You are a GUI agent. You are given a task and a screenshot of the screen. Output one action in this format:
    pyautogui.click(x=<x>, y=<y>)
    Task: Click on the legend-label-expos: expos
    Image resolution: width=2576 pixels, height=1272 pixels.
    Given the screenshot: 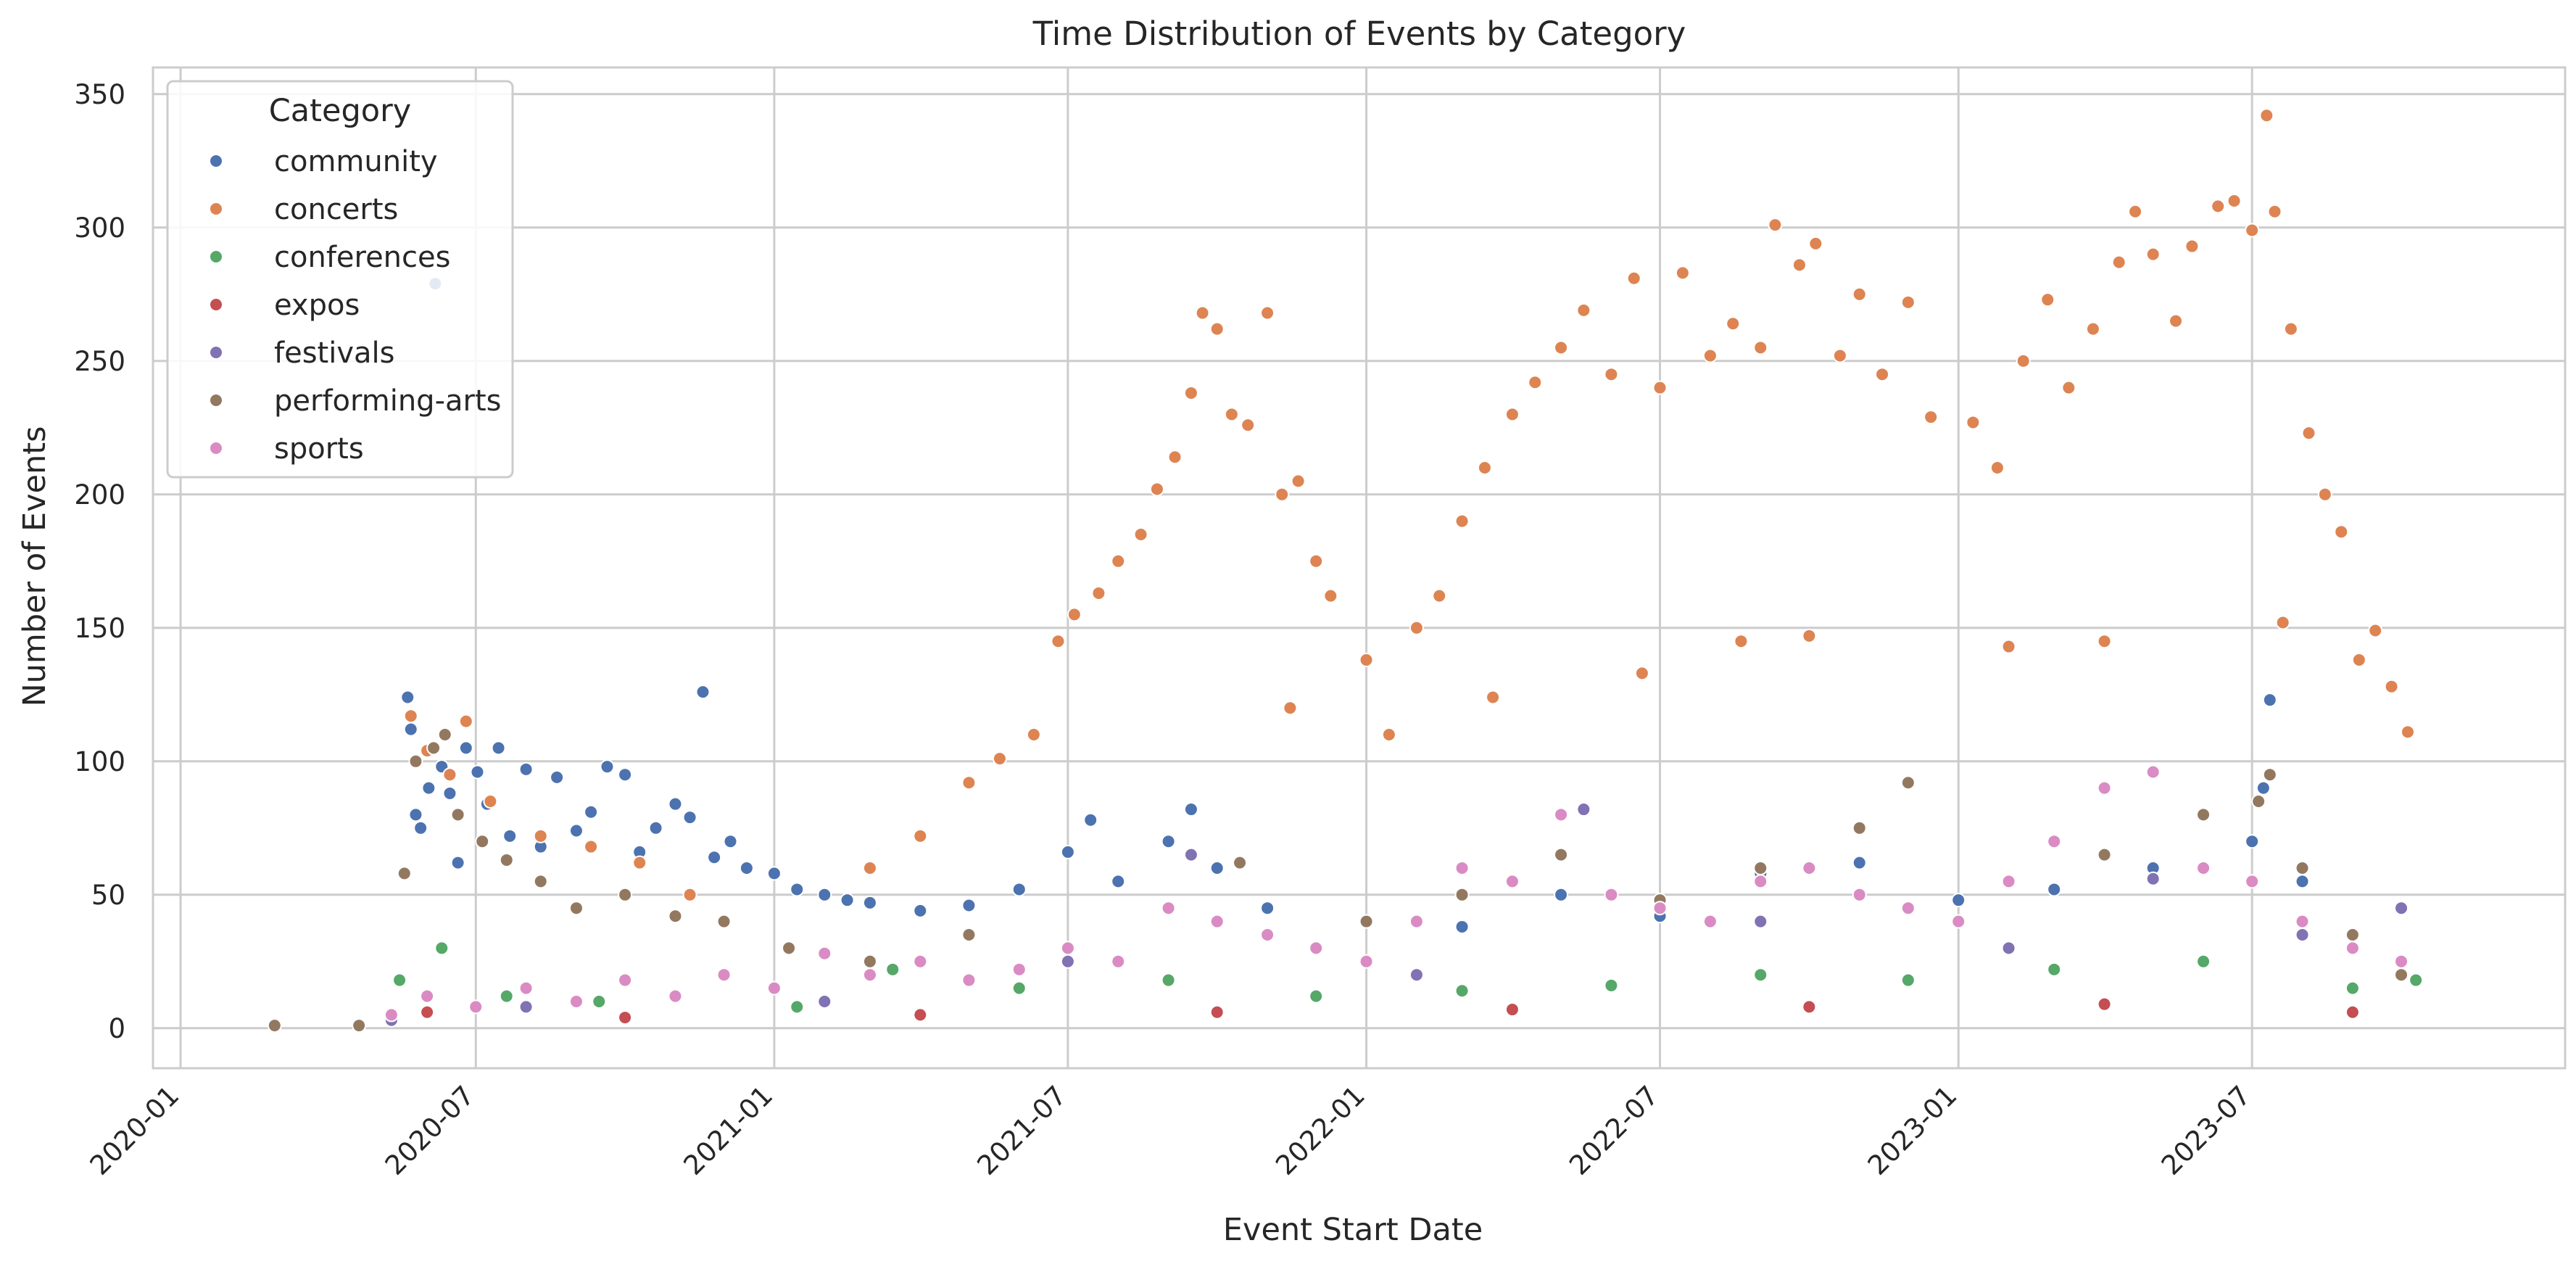 What is the action you would take?
    pyautogui.click(x=317, y=305)
    